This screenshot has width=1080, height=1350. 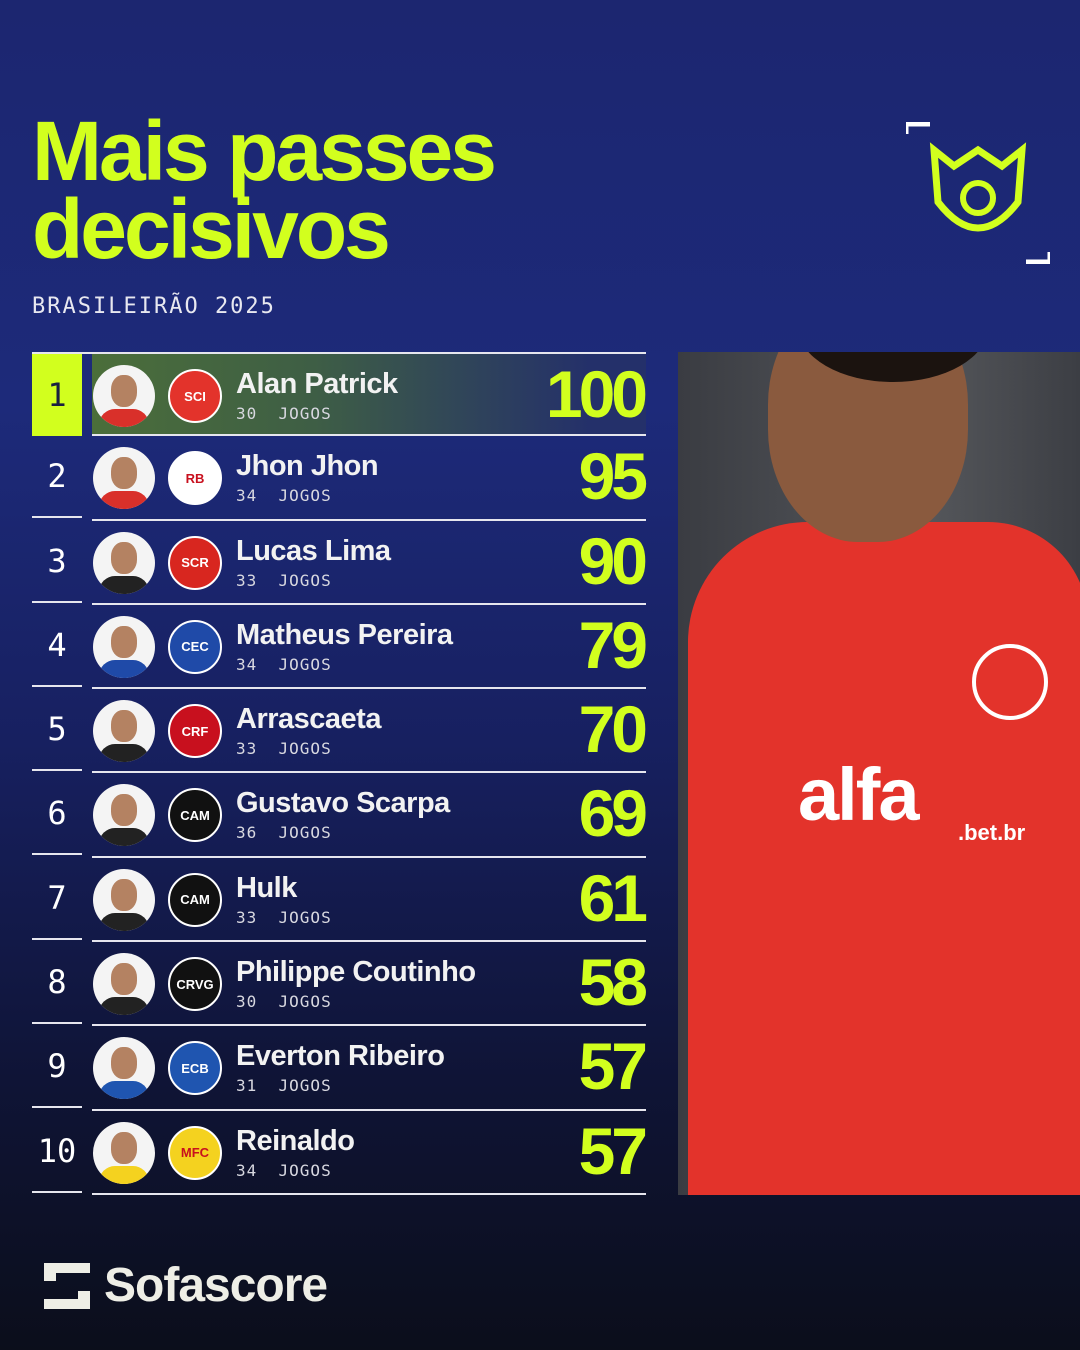 What do you see at coordinates (57, 1152) in the screenshot?
I see `rank: 10` at bounding box center [57, 1152].